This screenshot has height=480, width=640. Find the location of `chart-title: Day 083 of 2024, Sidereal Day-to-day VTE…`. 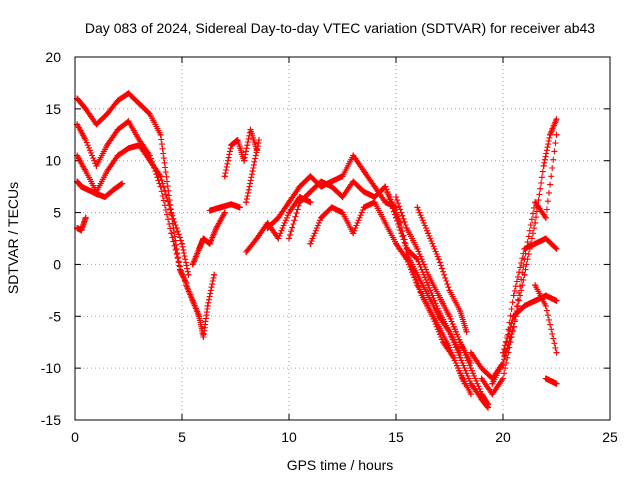

chart-title: Day 083 of 2024, Sidereal Day-to-day VTE… is located at coordinates (340, 28).